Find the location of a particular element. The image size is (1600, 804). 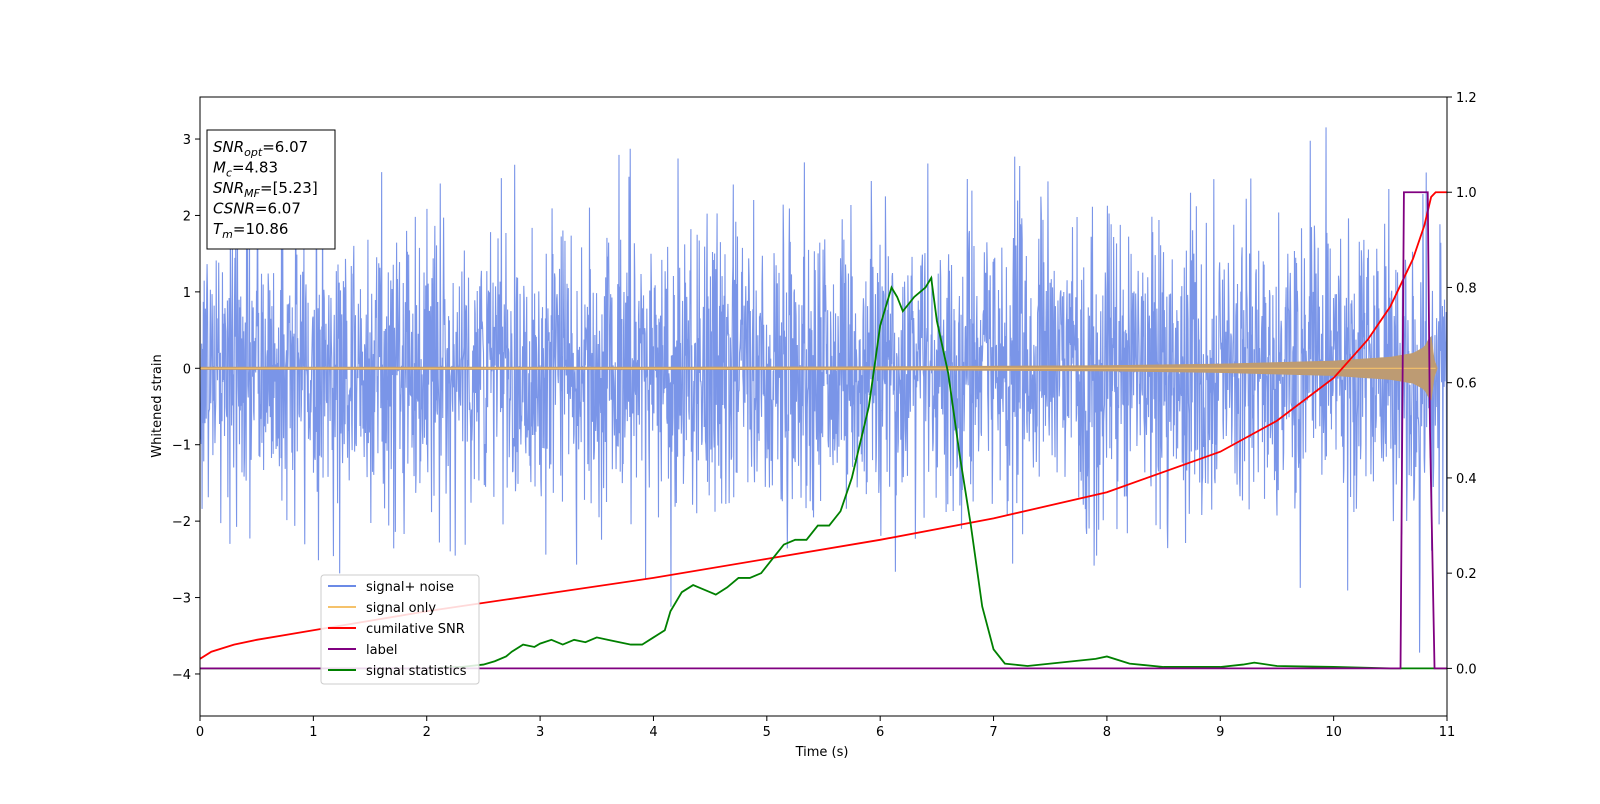

y-right-tick-label: 1.0 is located at coordinates (1466, 193).